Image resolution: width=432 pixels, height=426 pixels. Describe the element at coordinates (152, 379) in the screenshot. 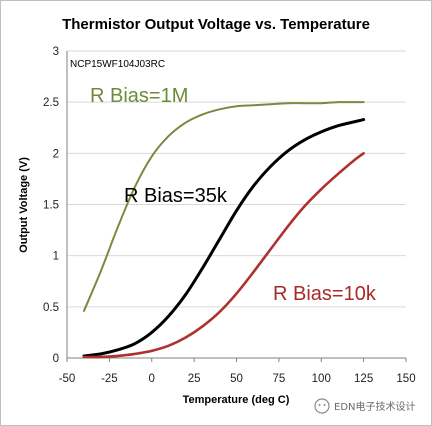

I see `x-tick-label: 0` at that location.